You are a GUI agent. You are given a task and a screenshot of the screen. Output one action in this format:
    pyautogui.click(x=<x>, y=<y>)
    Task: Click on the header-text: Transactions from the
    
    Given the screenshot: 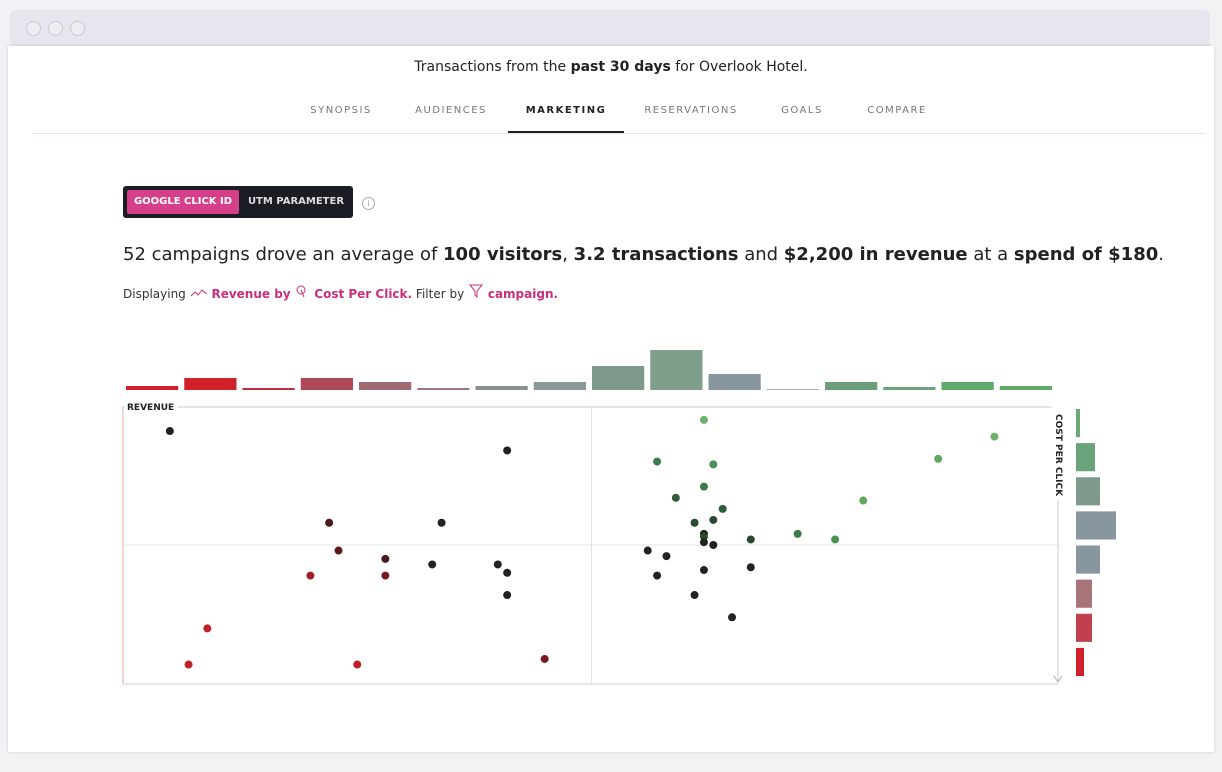 What is the action you would take?
    pyautogui.click(x=492, y=67)
    